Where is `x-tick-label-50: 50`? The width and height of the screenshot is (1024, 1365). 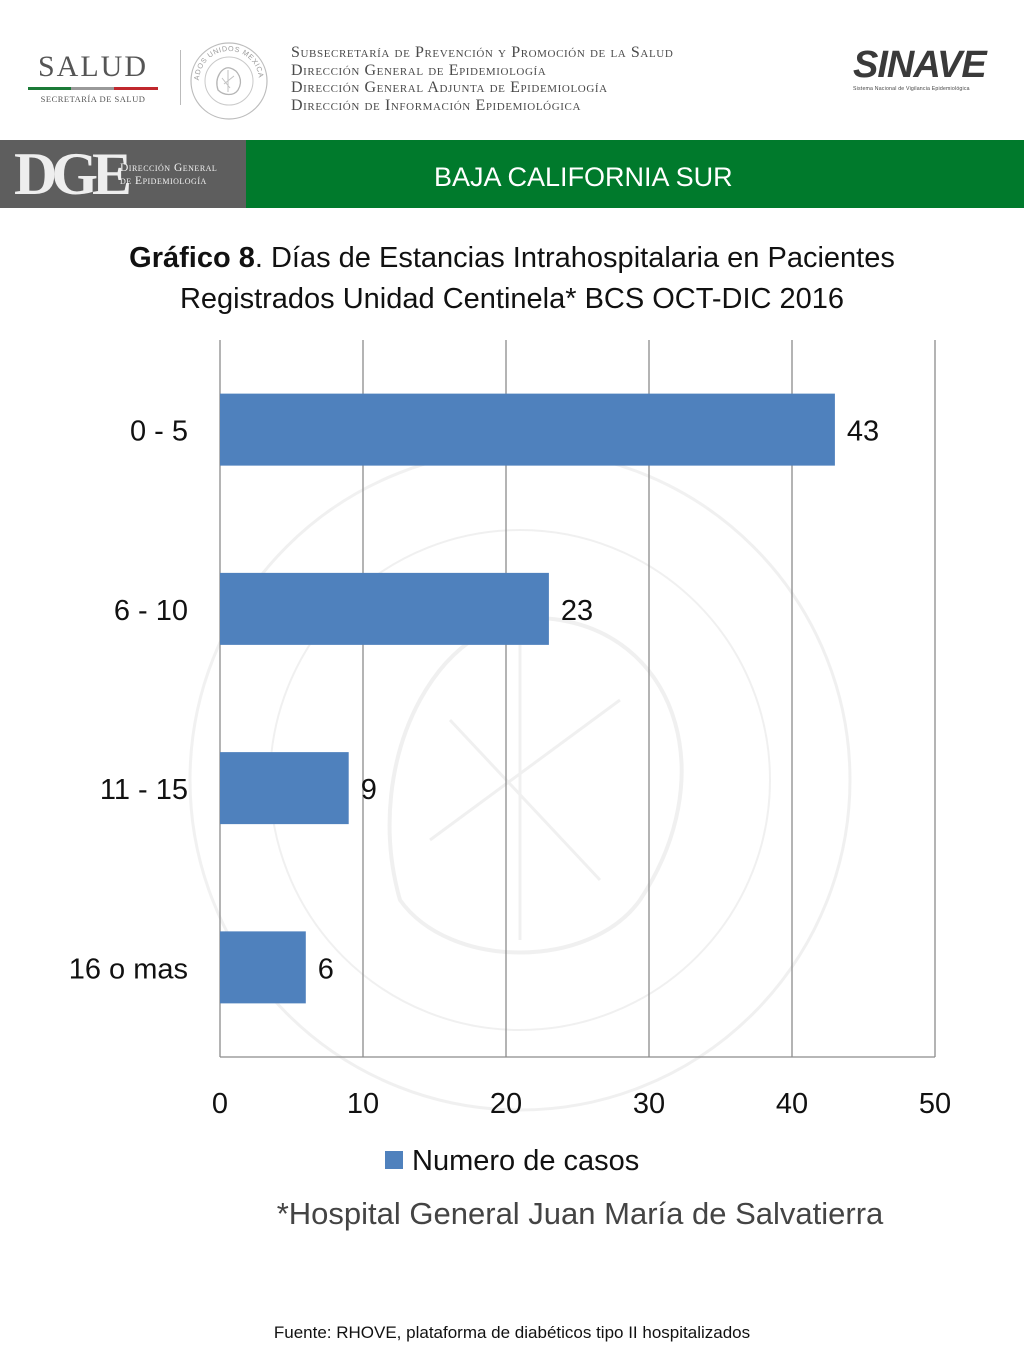
x-tick-label-50: 50 is located at coordinates (935, 1104).